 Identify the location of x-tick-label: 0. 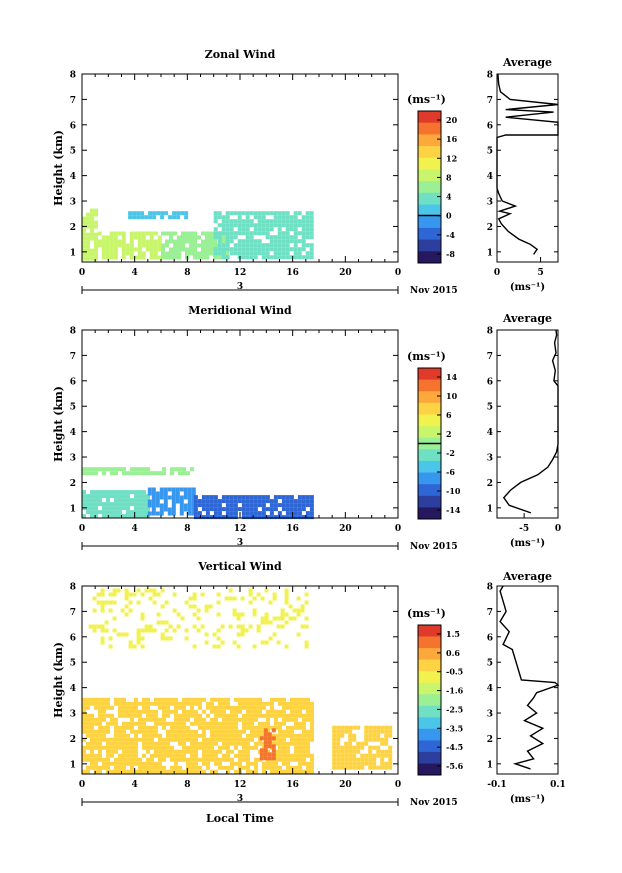
(82, 273).